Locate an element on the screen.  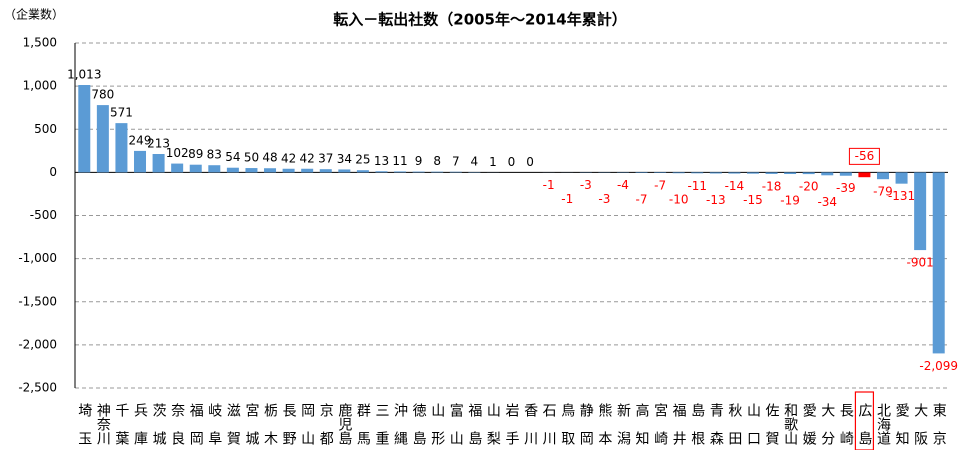
value-label: 4 is located at coordinates (475, 162).